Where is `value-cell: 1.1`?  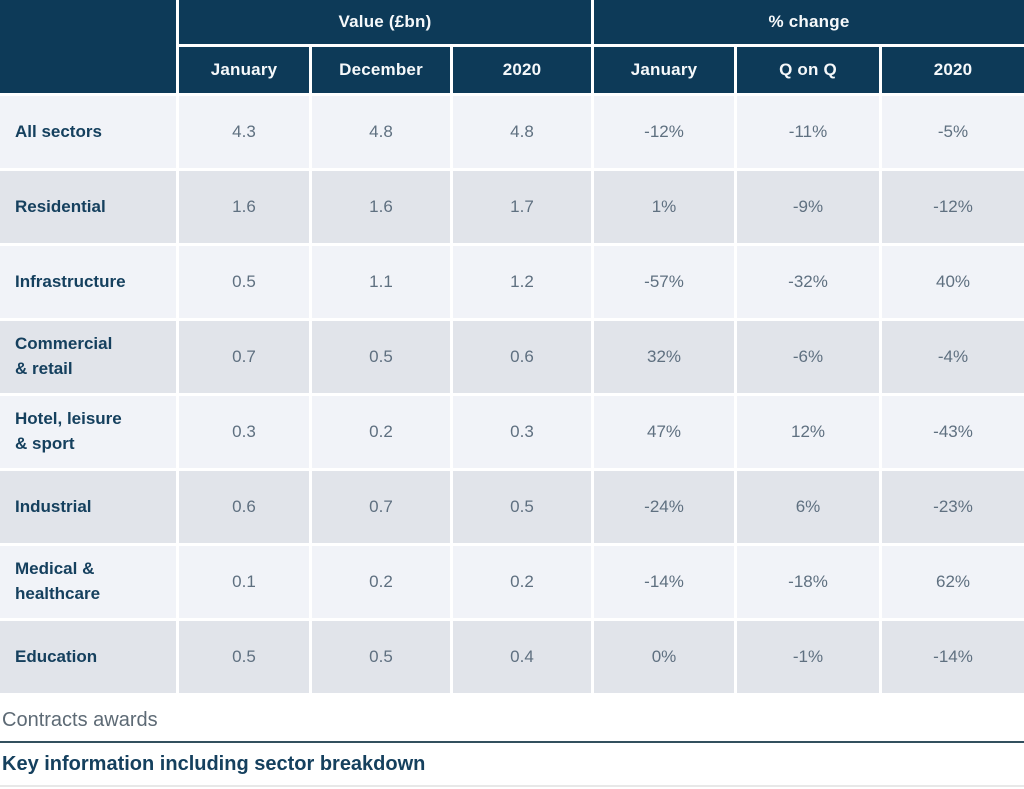
value-cell: 1.1 is located at coordinates (381, 282).